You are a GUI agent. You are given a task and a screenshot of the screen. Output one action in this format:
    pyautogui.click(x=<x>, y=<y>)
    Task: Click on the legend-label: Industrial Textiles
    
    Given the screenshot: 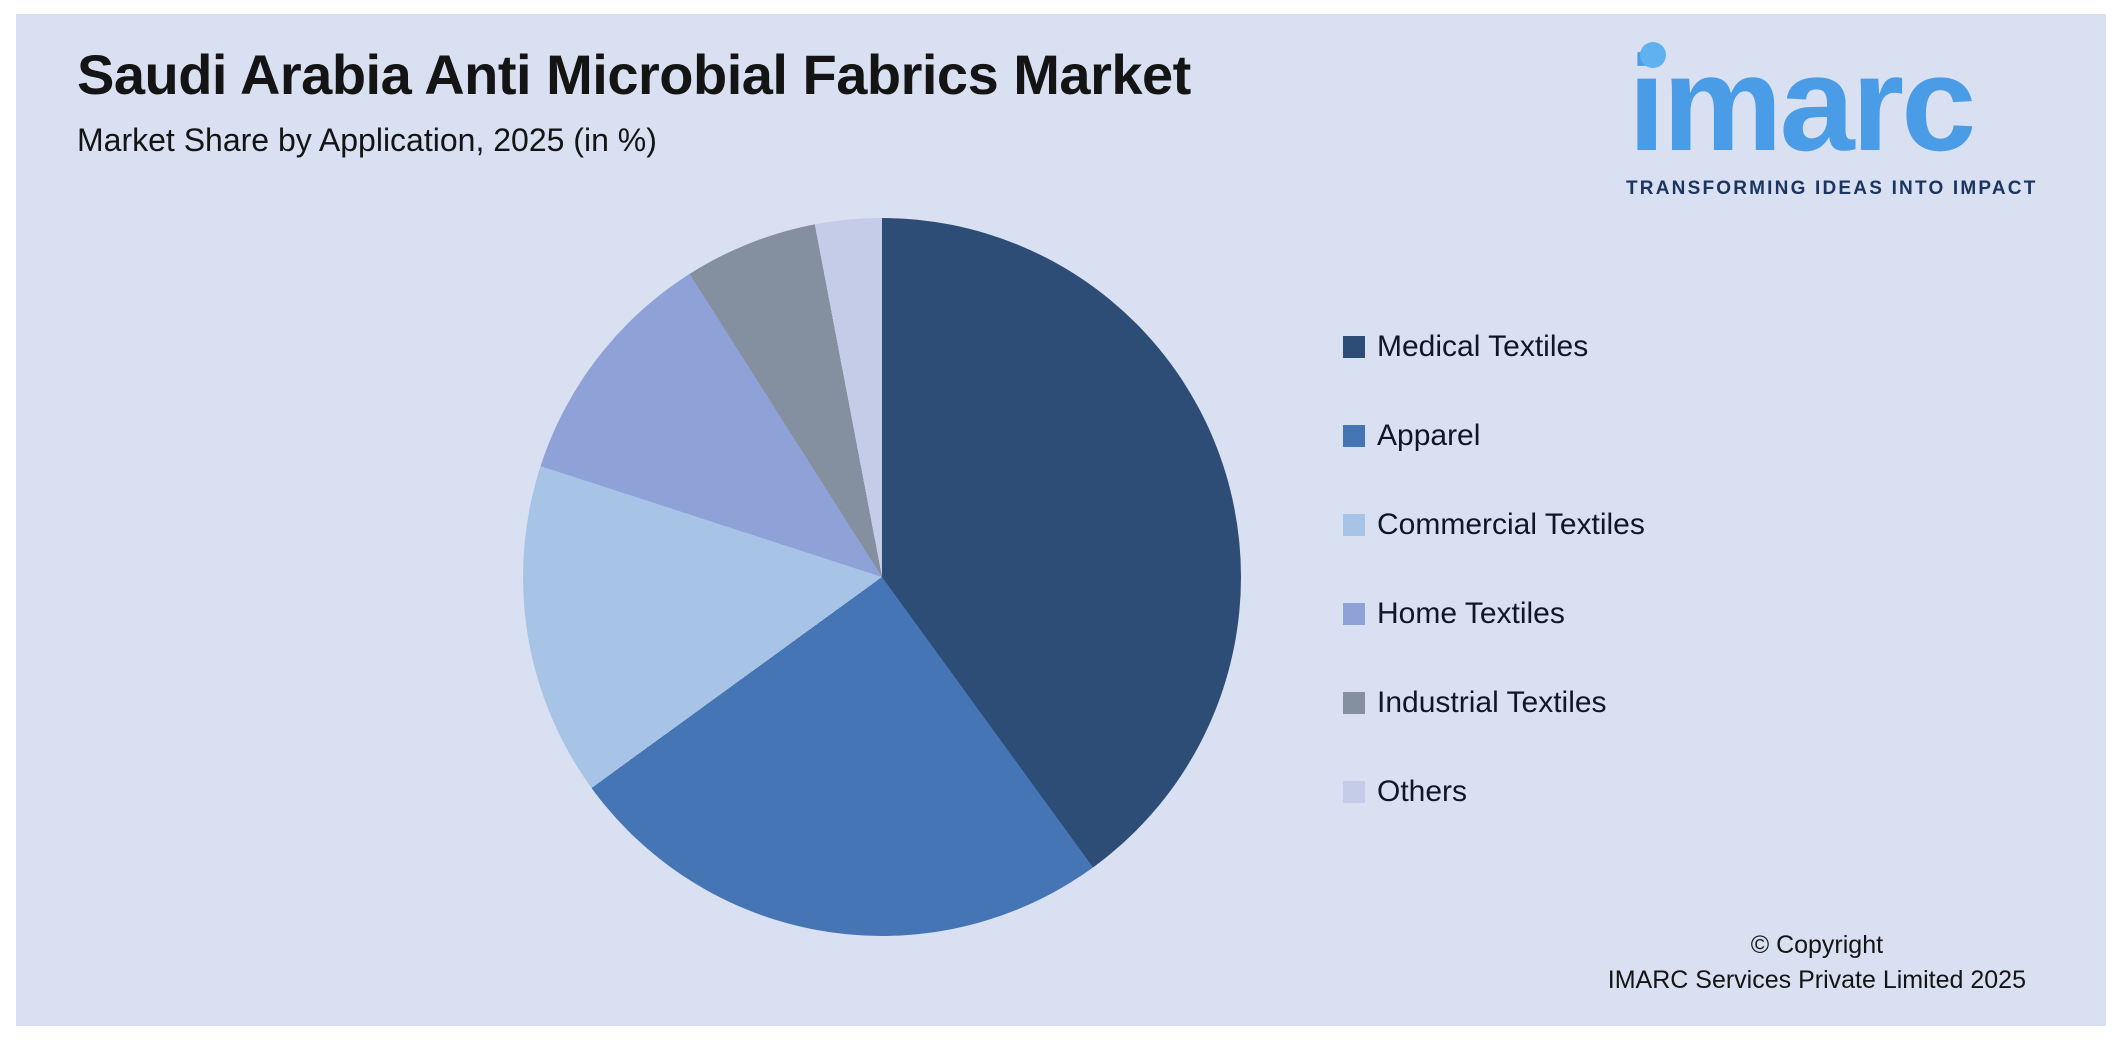 What is the action you would take?
    pyautogui.click(x=1492, y=702)
    